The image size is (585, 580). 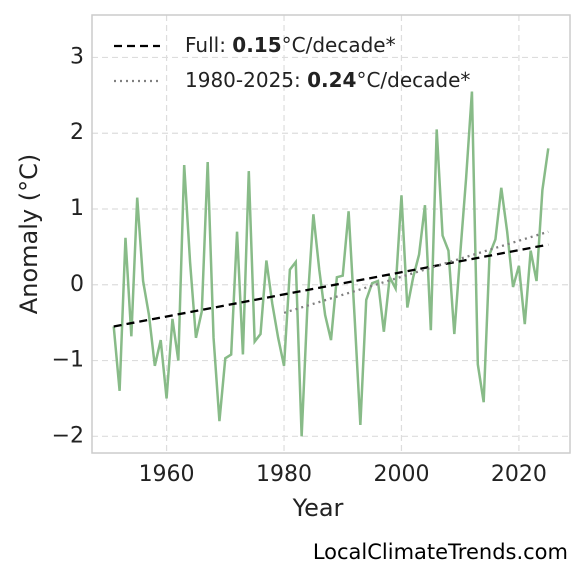 I want to click on y-axis-label: Anomaly (°C), so click(x=29, y=234).